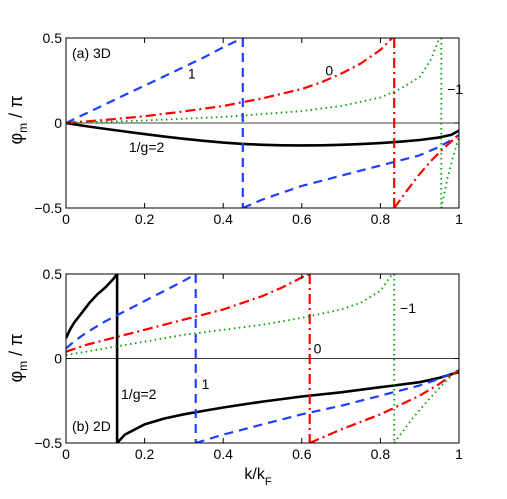 This screenshot has width=507, height=499. Describe the element at coordinates (257, 477) in the screenshot. I see `xlabel: k/kF` at that location.